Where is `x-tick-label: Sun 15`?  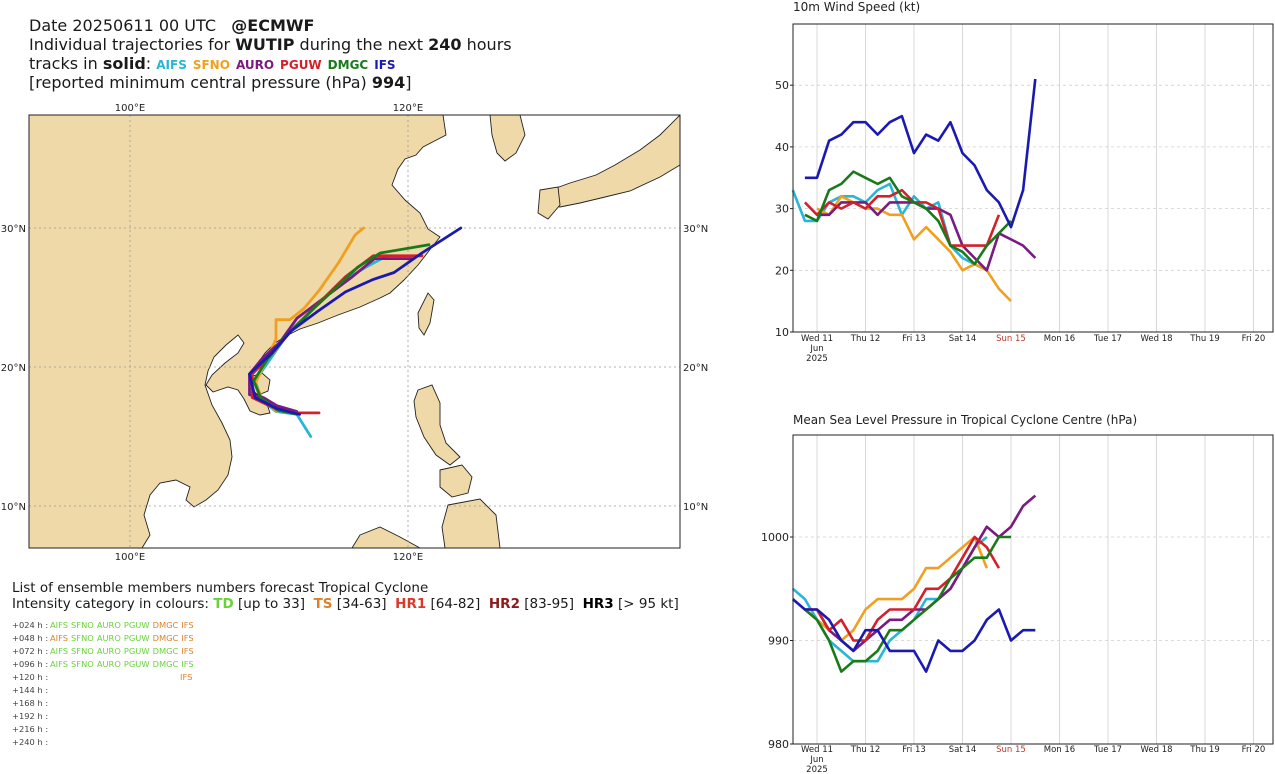 x-tick-label: Sun 15 is located at coordinates (1011, 339).